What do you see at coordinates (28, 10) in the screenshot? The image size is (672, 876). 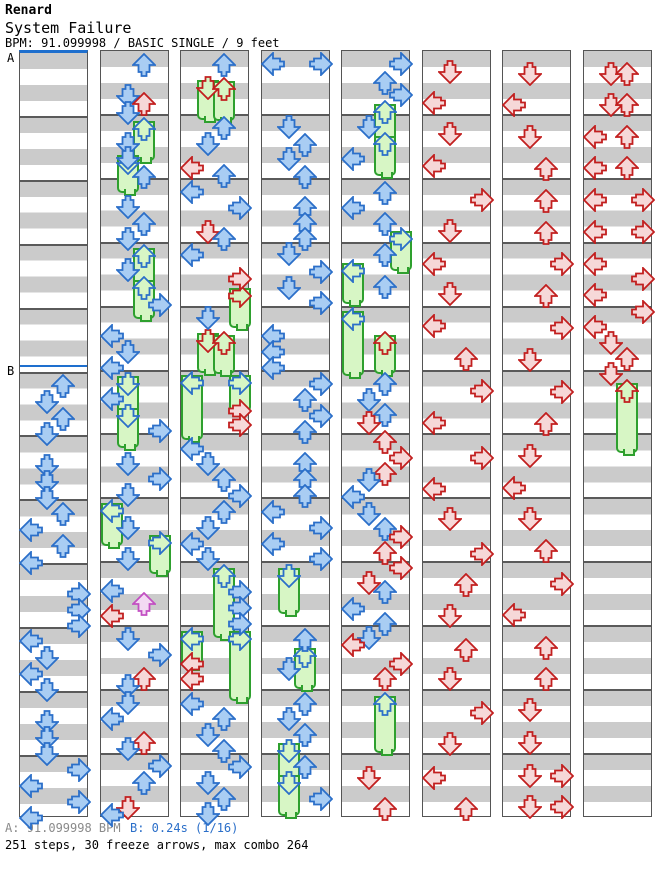 I see `artist-name: Renard` at bounding box center [28, 10].